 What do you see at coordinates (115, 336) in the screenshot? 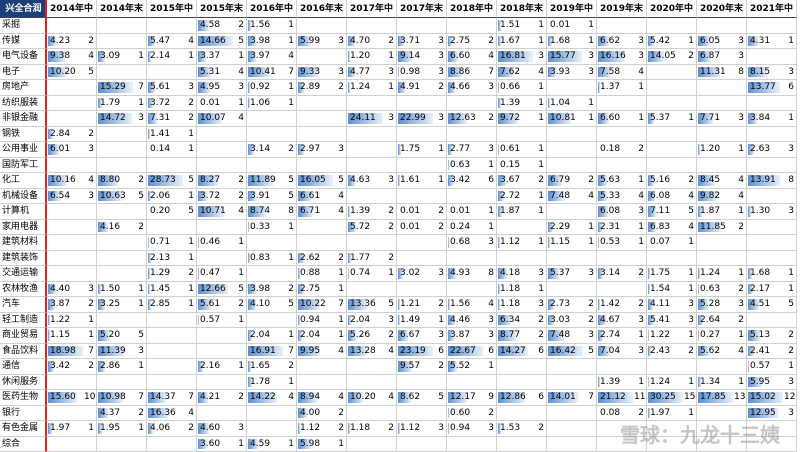
I see `value-cell: 5.20` at bounding box center [115, 336].